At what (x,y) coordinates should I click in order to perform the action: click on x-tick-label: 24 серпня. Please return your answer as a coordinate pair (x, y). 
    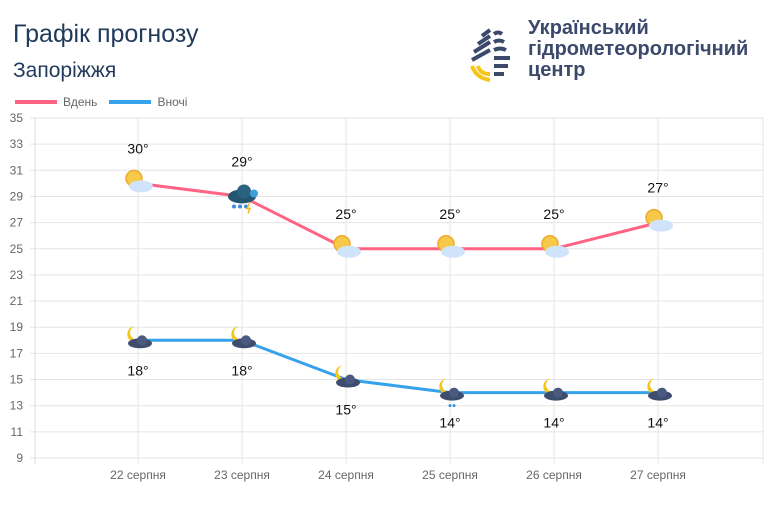
    Looking at the image, I should click on (346, 475).